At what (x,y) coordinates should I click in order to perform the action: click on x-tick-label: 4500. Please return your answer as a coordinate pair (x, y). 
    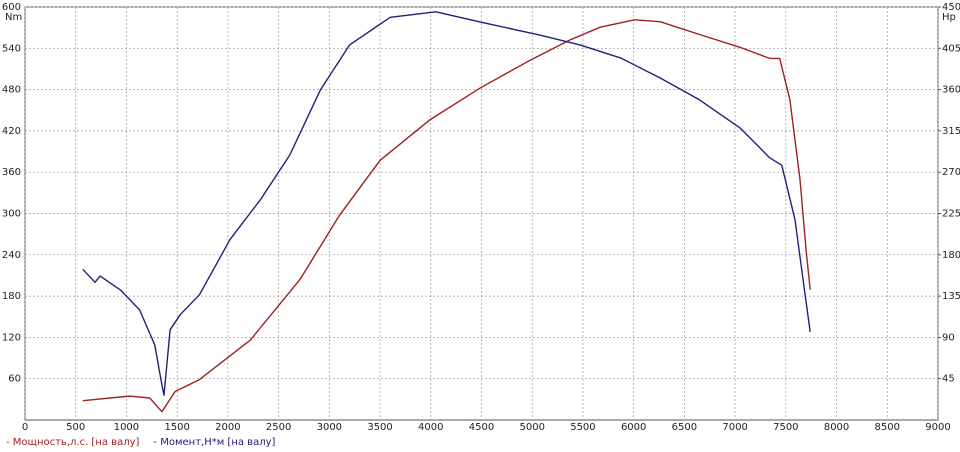
    Looking at the image, I should click on (481, 427).